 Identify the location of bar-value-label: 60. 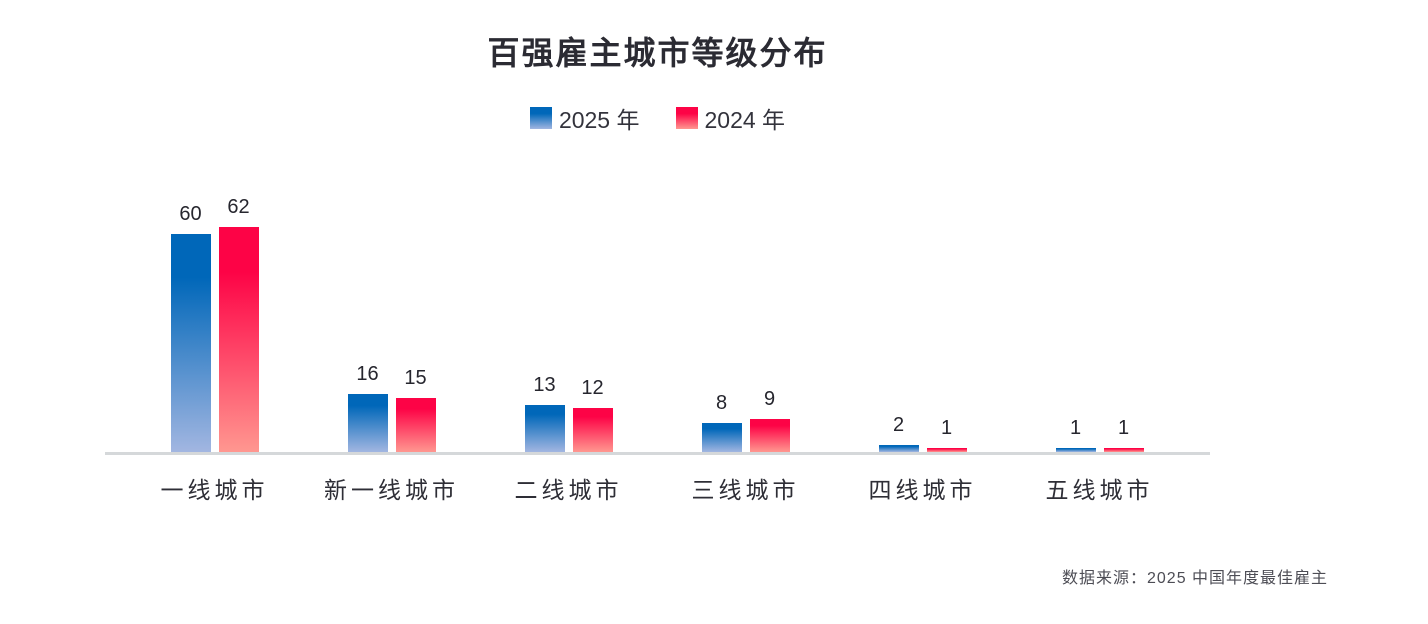
(190, 214).